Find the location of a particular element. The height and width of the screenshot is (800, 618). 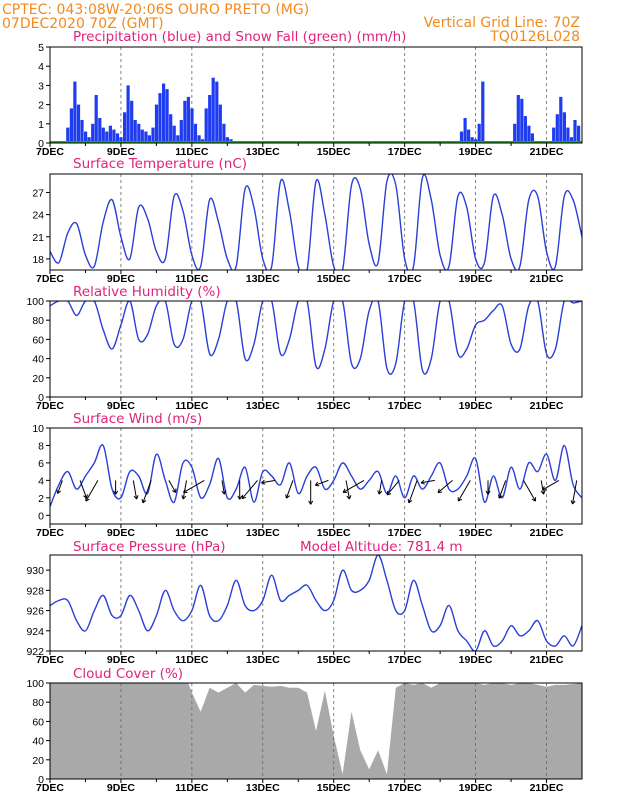

humidity-ytick-label: 80 is located at coordinates (38, 321).